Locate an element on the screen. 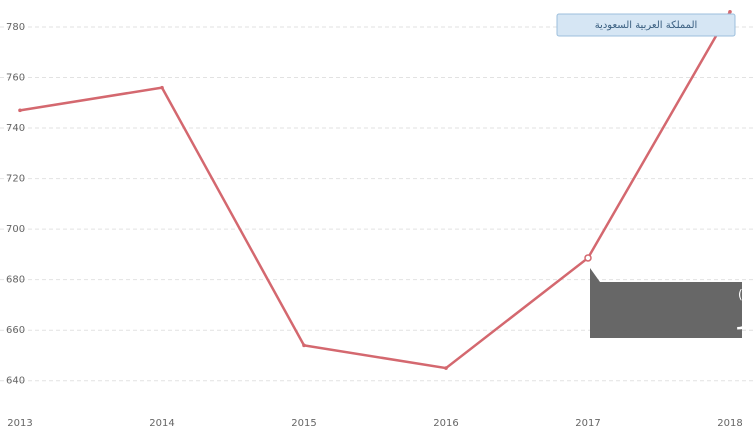 This screenshot has height=447, width=753. y-tick-label: 760 is located at coordinates (15, 78).